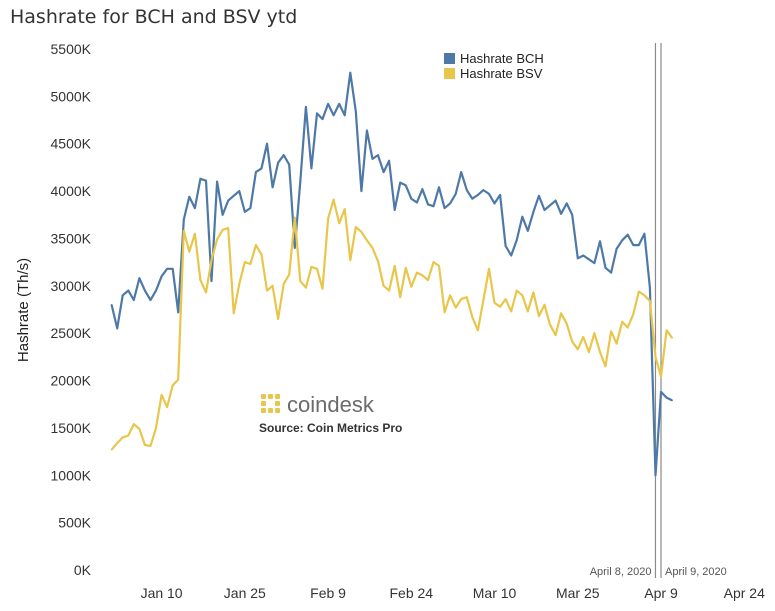  I want to click on y-tick-label: 2500K, so click(71, 333).